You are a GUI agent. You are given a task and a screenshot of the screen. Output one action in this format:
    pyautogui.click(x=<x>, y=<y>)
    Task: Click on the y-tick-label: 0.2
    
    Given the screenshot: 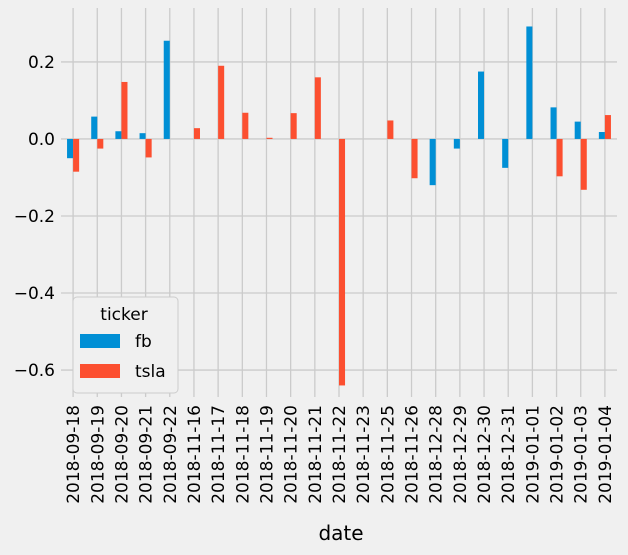 What is the action you would take?
    pyautogui.click(x=41, y=63)
    